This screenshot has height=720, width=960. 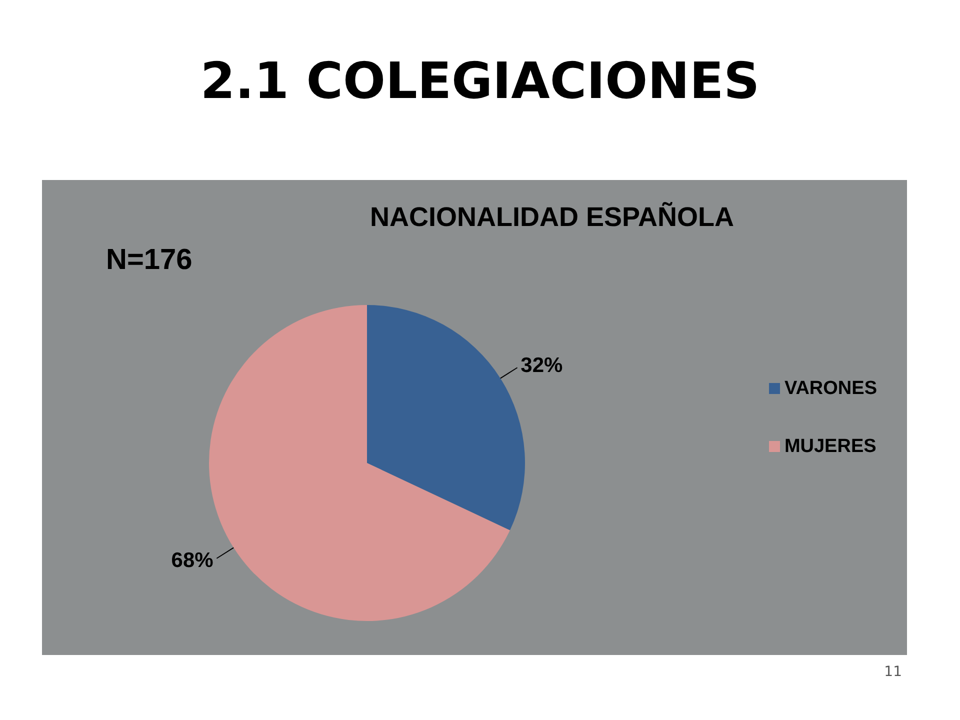 What do you see at coordinates (830, 389) in the screenshot?
I see `legend-label: VARONES` at bounding box center [830, 389].